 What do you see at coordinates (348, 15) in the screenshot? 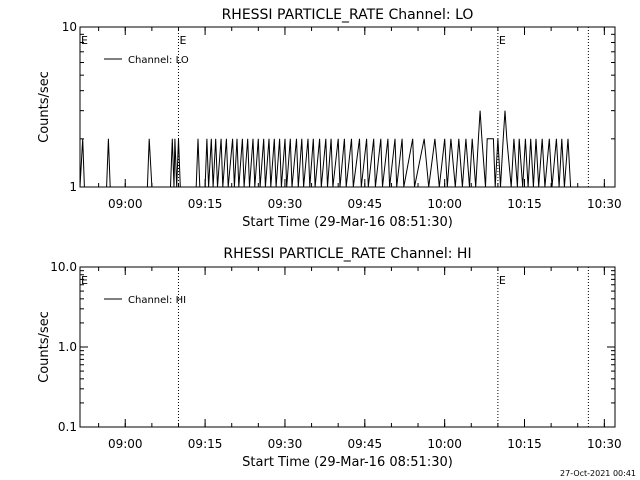
I see `chart-title: RHESSI PARTICLE_RATE Channel: LO` at bounding box center [348, 15].